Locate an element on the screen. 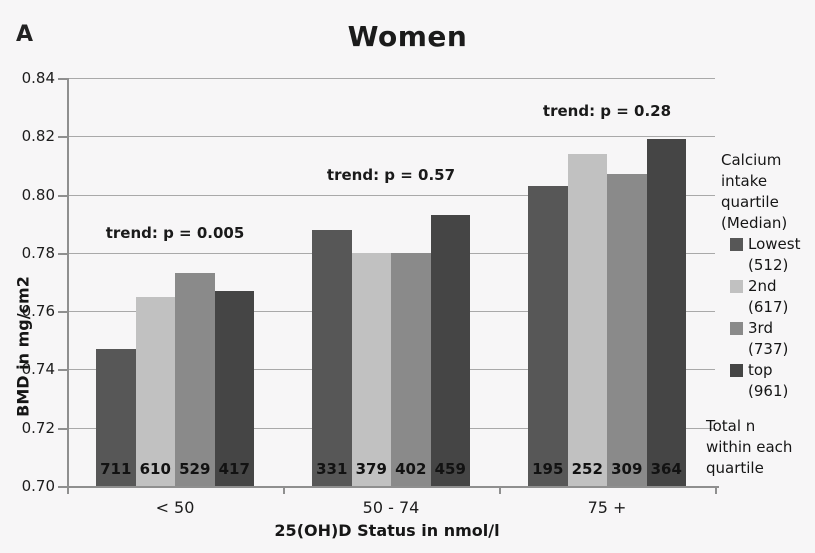 This screenshot has height=553, width=815. chart-title: Women is located at coordinates (407, 36).